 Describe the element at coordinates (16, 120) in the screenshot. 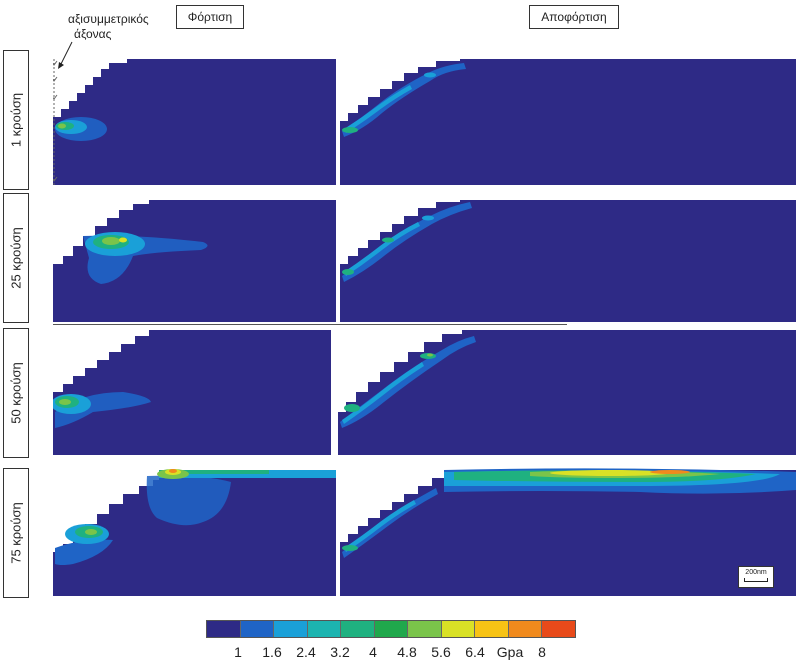

I see `row-label-1: 1 κρούση` at that location.